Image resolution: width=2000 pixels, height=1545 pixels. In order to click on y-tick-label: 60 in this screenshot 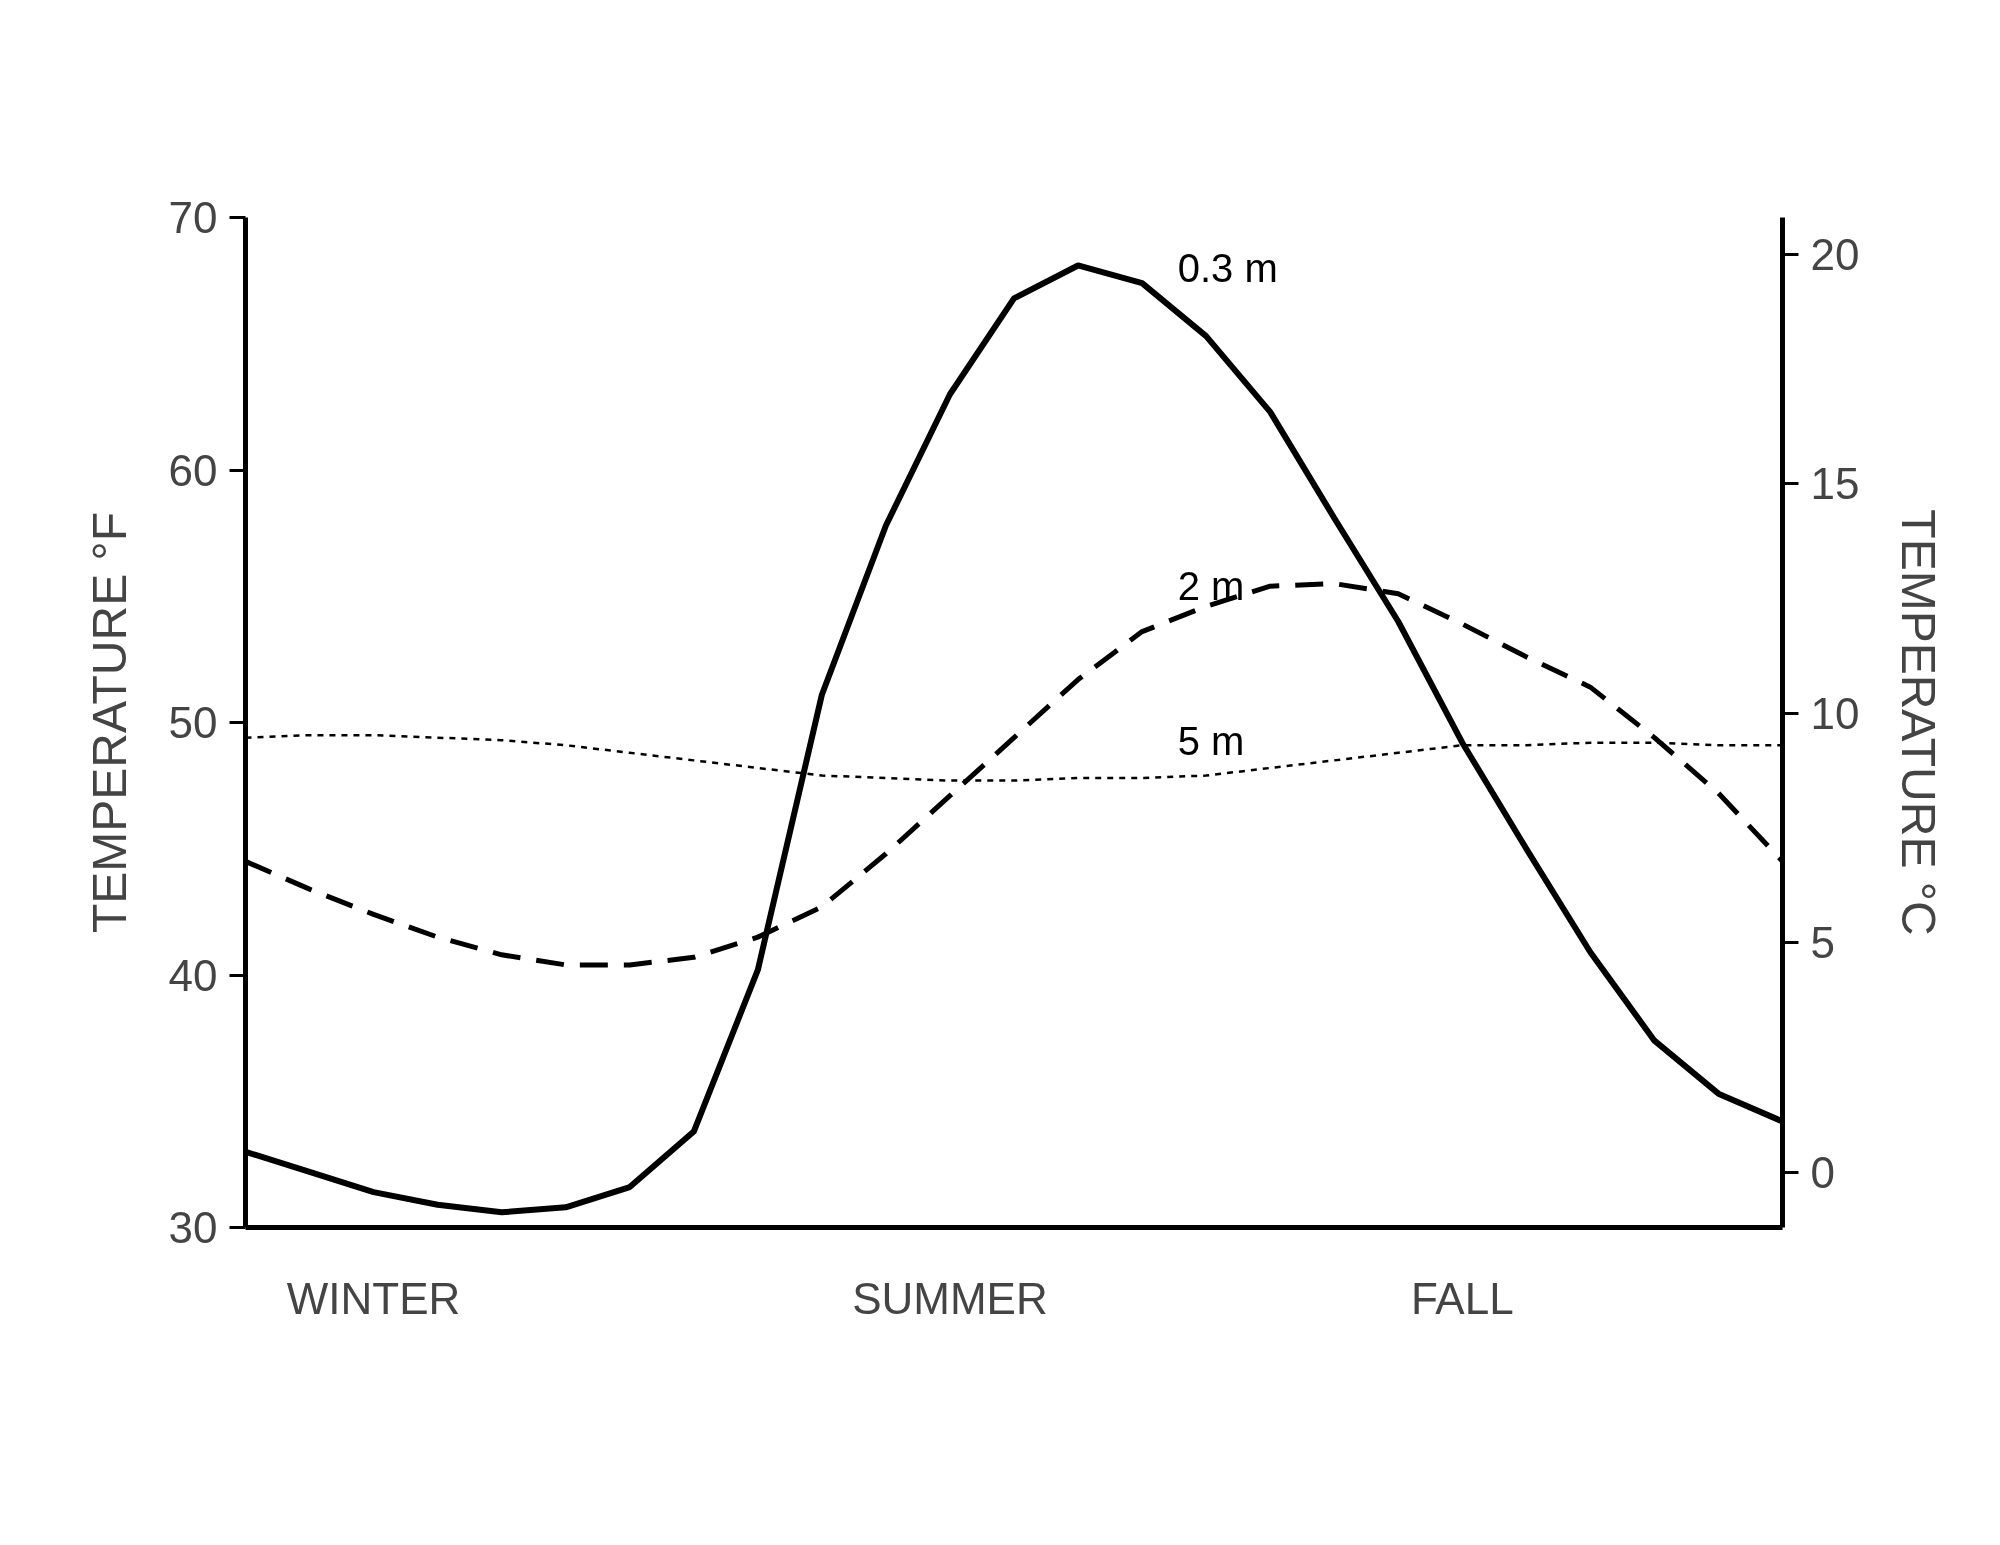, I will do `click(193, 470)`.